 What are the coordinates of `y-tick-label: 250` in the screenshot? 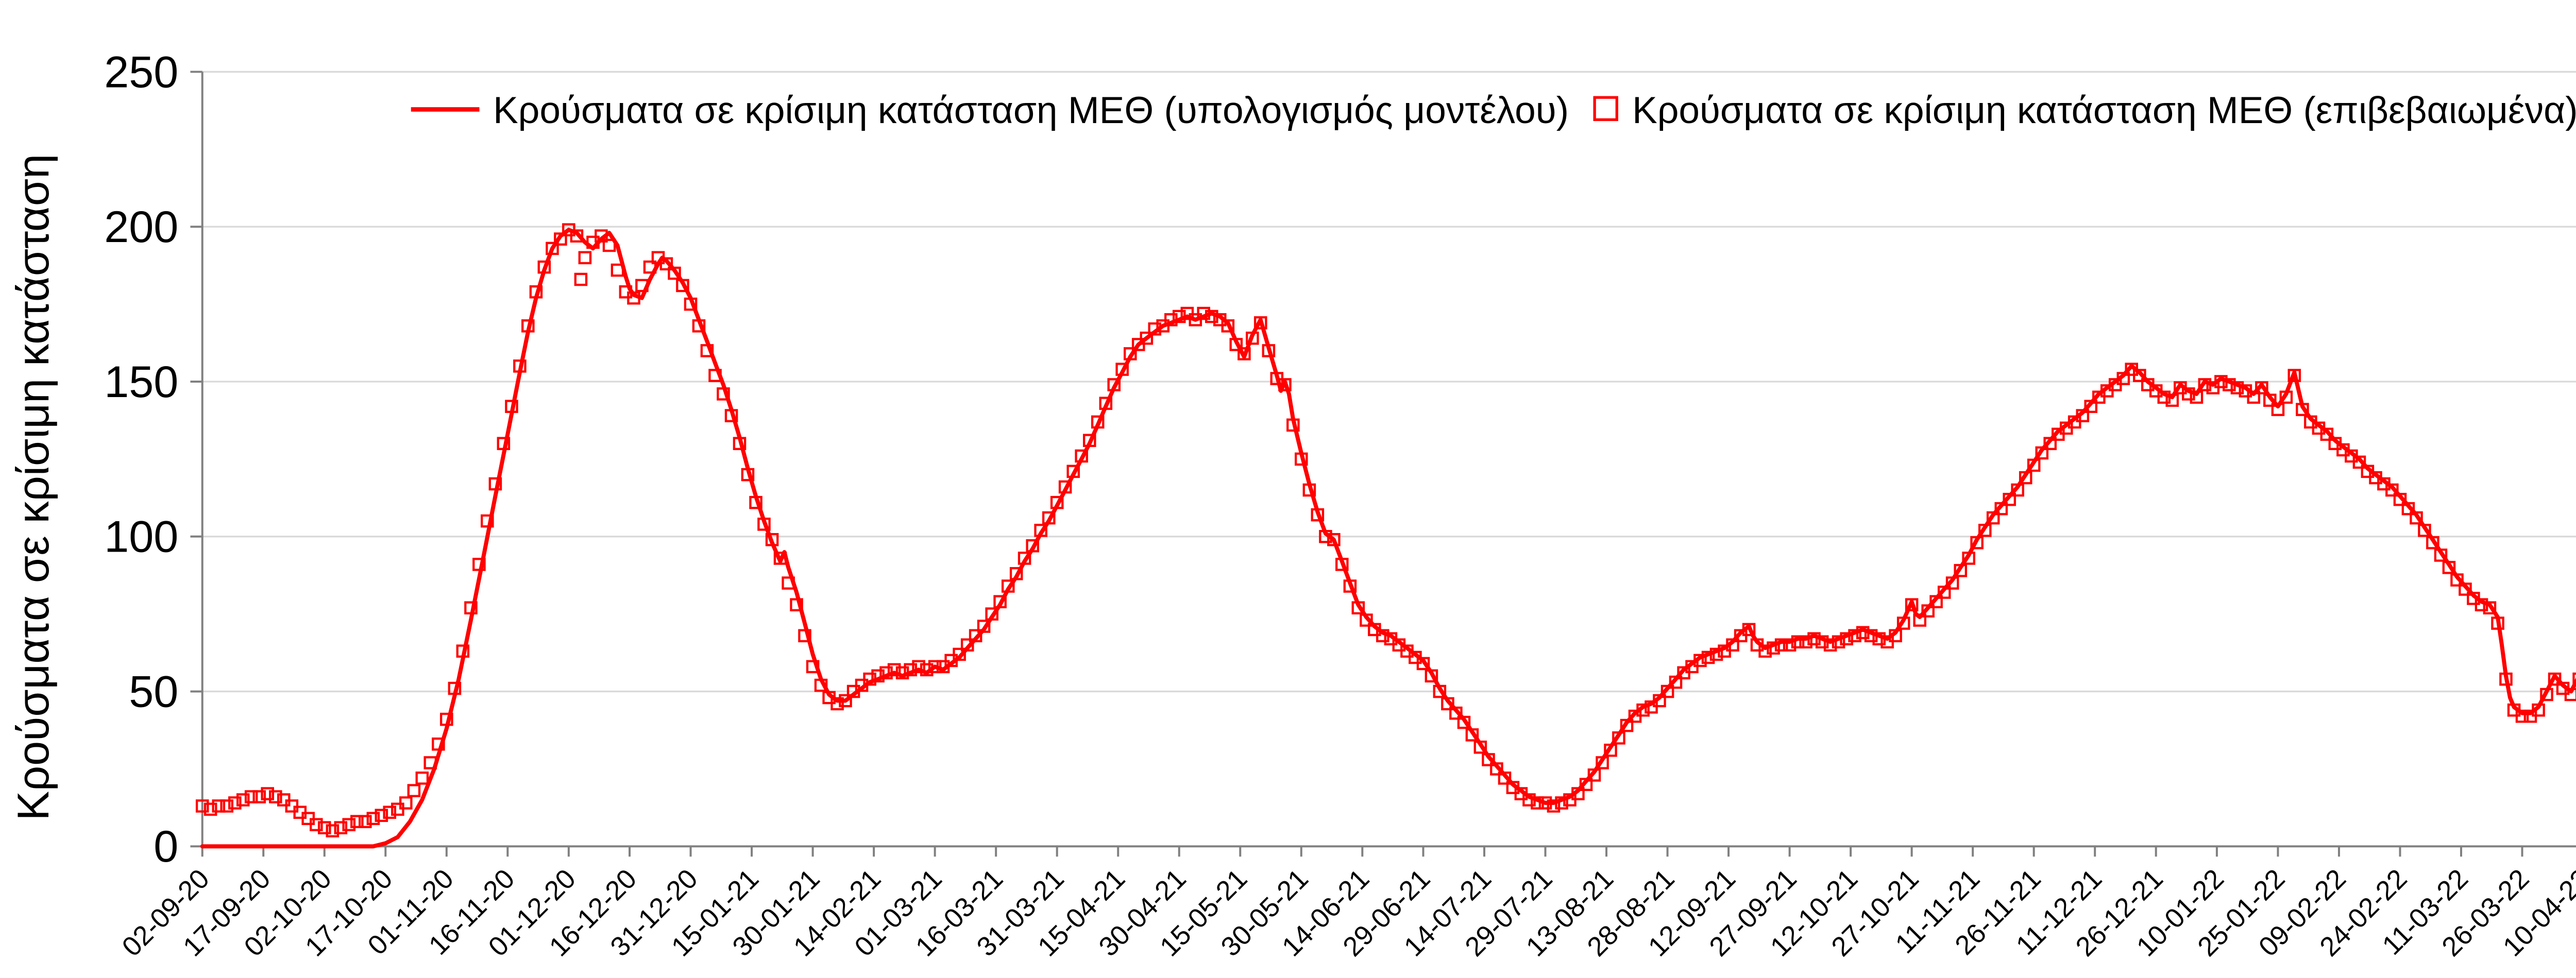 It's located at (141, 72).